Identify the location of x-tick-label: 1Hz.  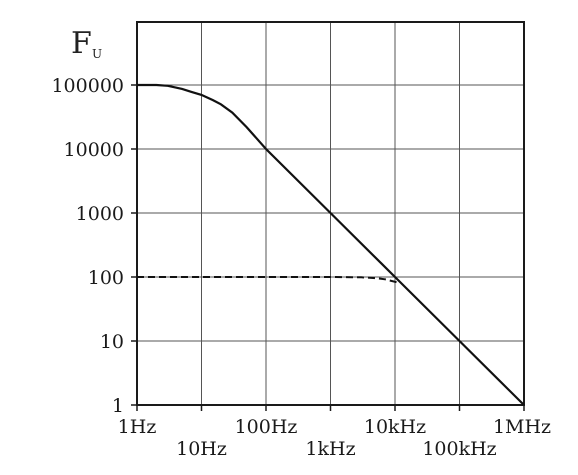
(137, 427).